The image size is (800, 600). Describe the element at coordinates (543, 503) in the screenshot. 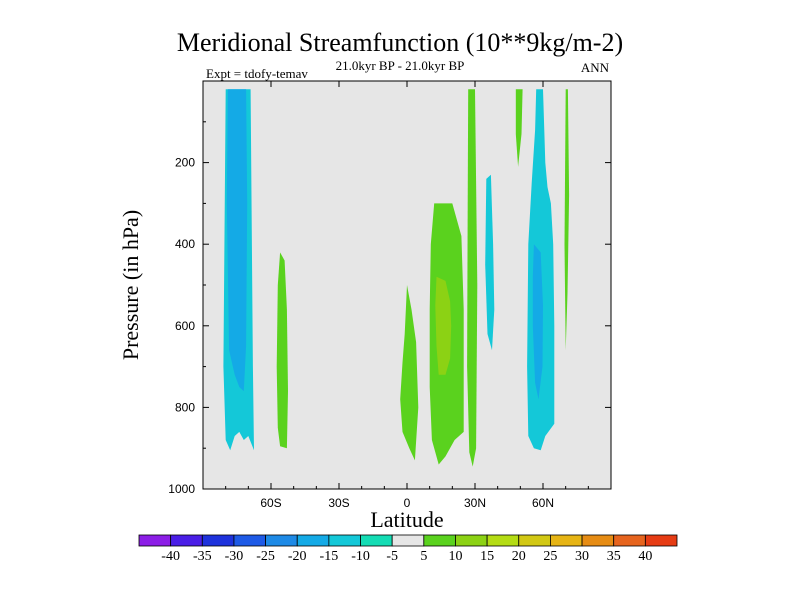

I see `x-tick-label: 60N` at that location.